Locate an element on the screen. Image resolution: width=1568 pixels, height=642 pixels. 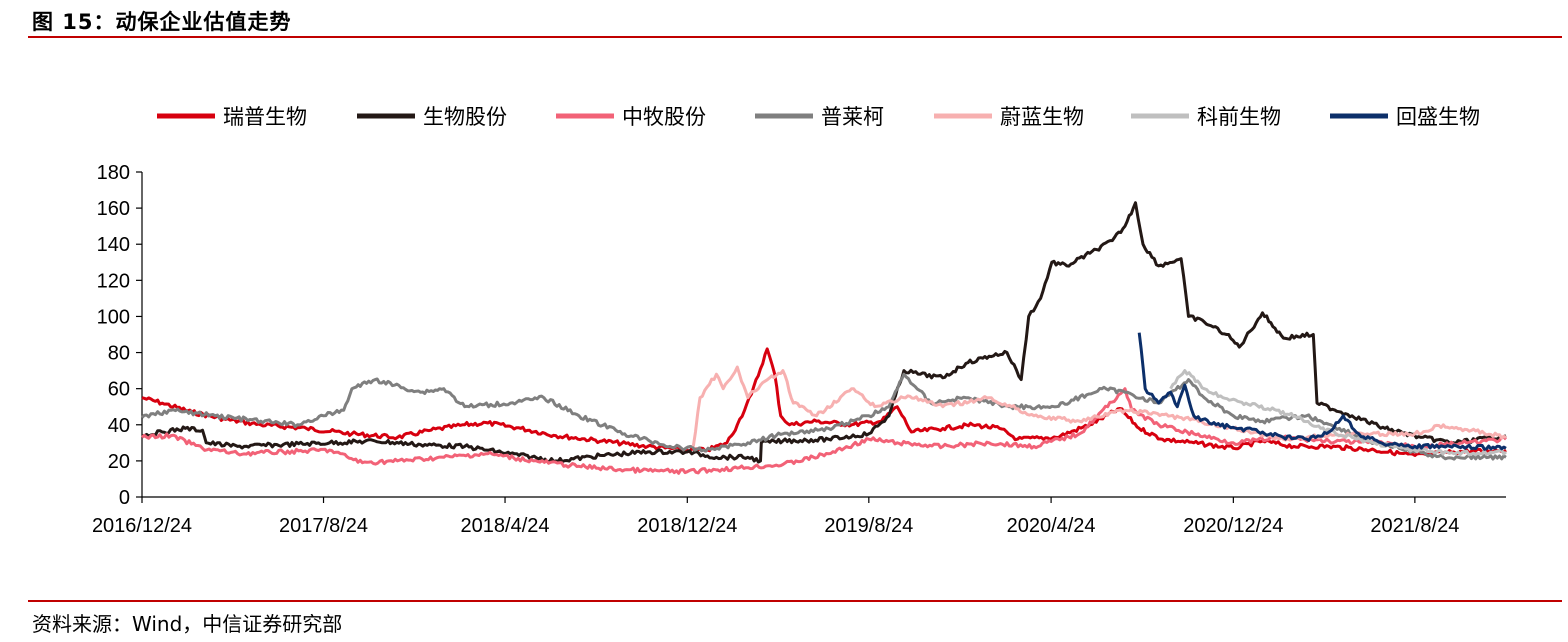
x-tick-label: 2020/12/24 is located at coordinates (1233, 526).